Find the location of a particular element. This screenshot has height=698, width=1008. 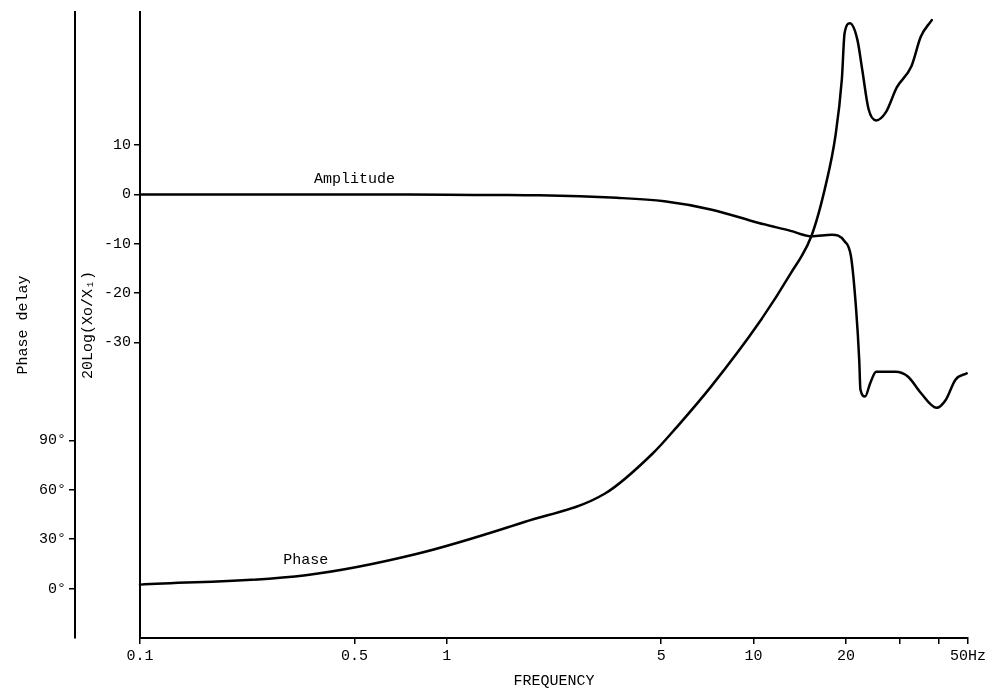

series-label: Amplitude is located at coordinates (354, 179).